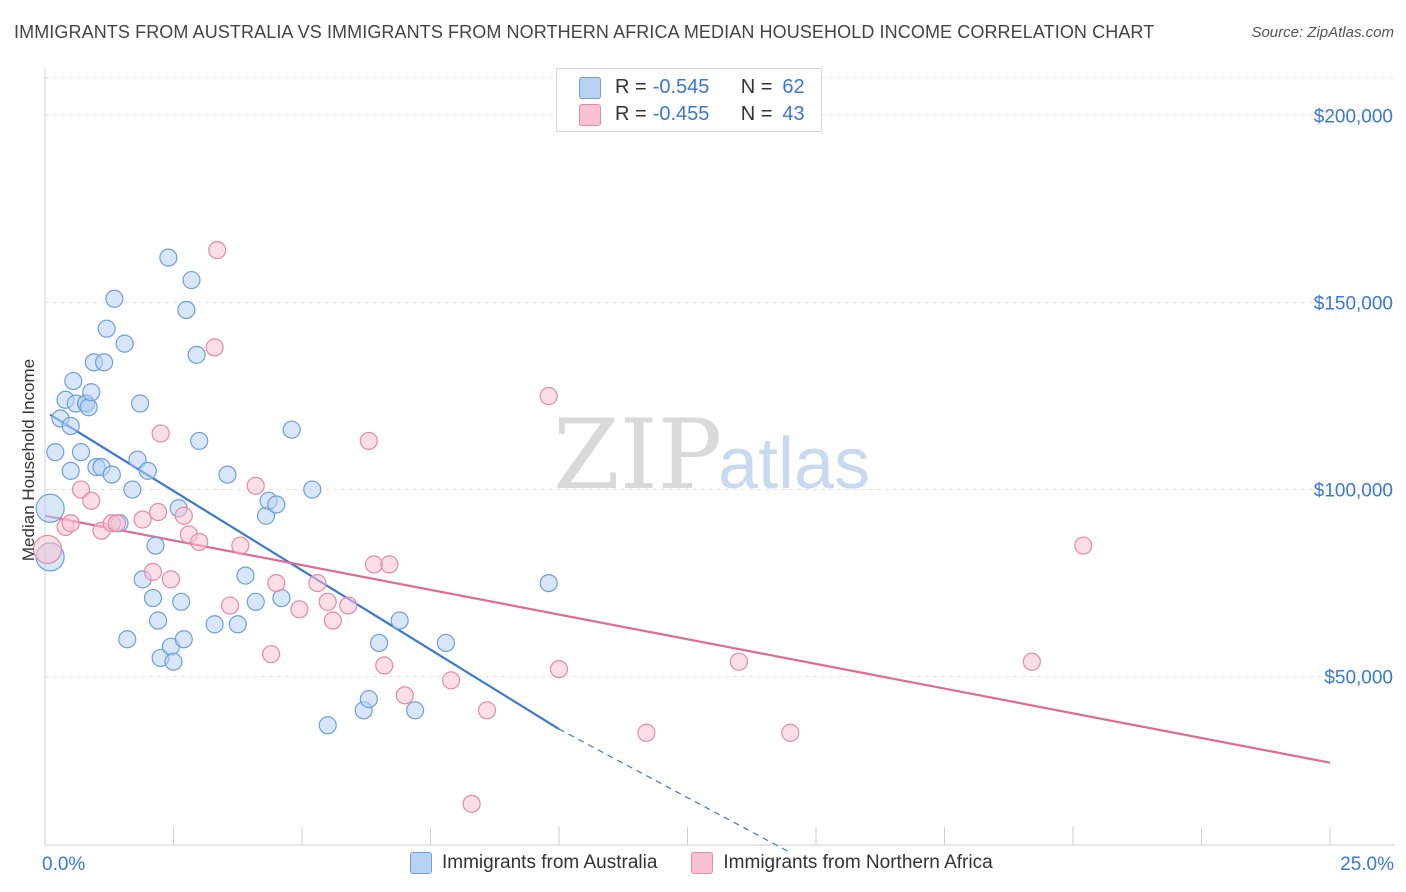  What do you see at coordinates (63, 864) in the screenshot?
I see `x-tick-label-min: 0.0%` at bounding box center [63, 864].